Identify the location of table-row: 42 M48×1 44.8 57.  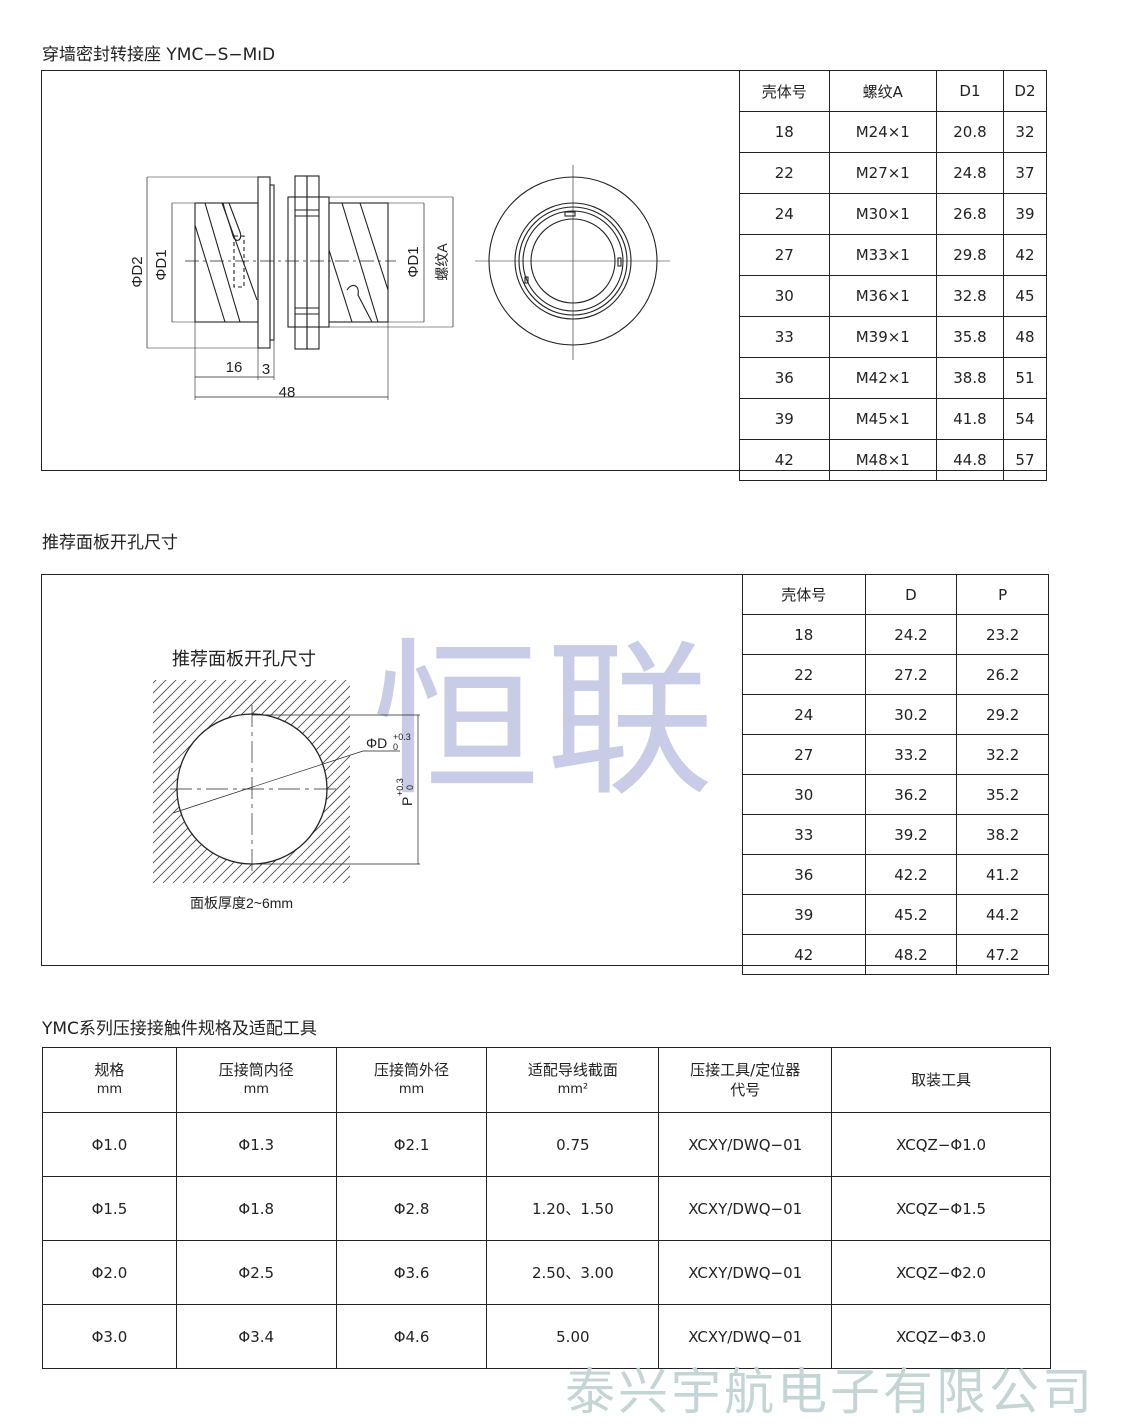
(893, 460).